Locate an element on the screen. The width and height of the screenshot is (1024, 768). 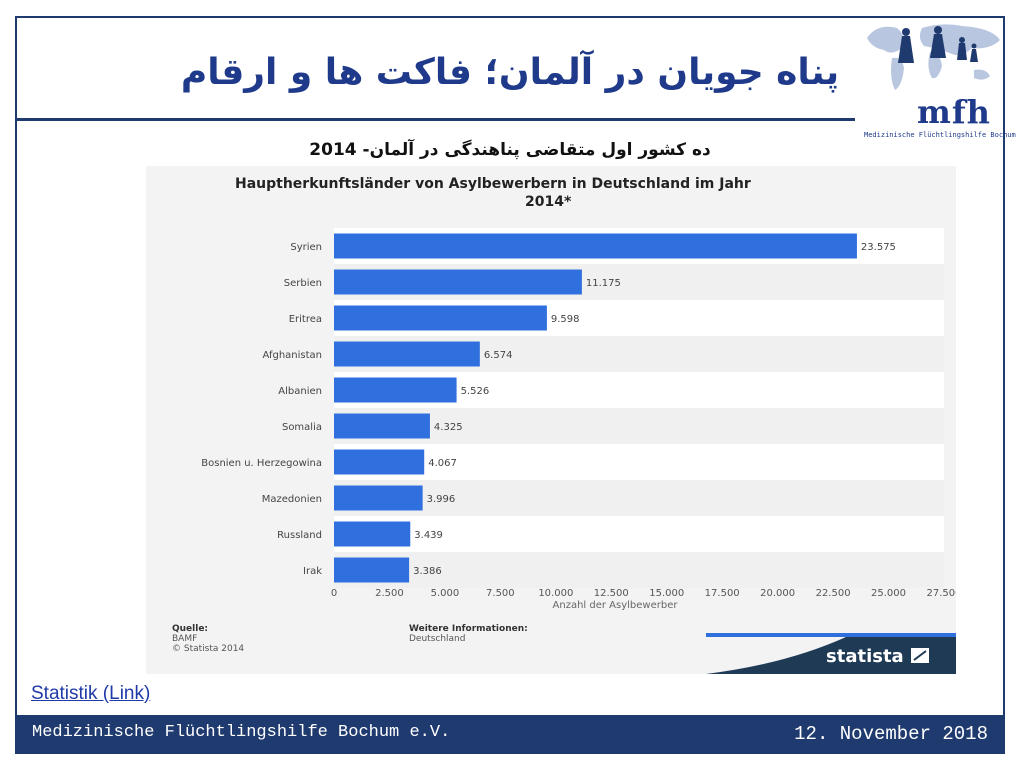
statista-brand-icon-mark is located at coordinates (920, 655).